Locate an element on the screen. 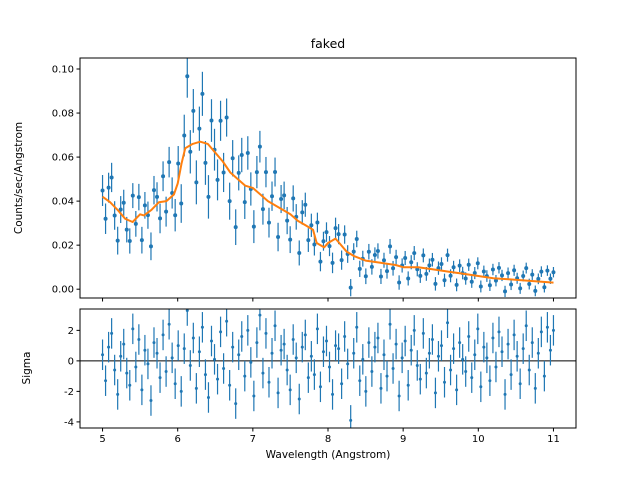 This screenshot has width=640, height=480. svg-text: 9 is located at coordinates (403, 439).